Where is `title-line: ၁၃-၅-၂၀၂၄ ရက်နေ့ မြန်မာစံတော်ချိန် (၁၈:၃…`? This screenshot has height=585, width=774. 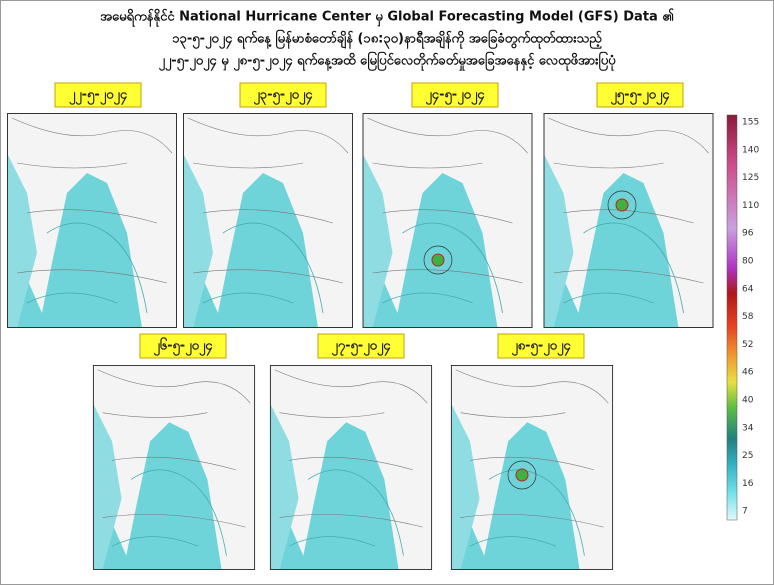
title-line: ၁၃-၅-၂၀၂၄ ရက်နေ့ မြန်မာစံတော်ချိန် (၁၈:၃… is located at coordinates (387, 39).